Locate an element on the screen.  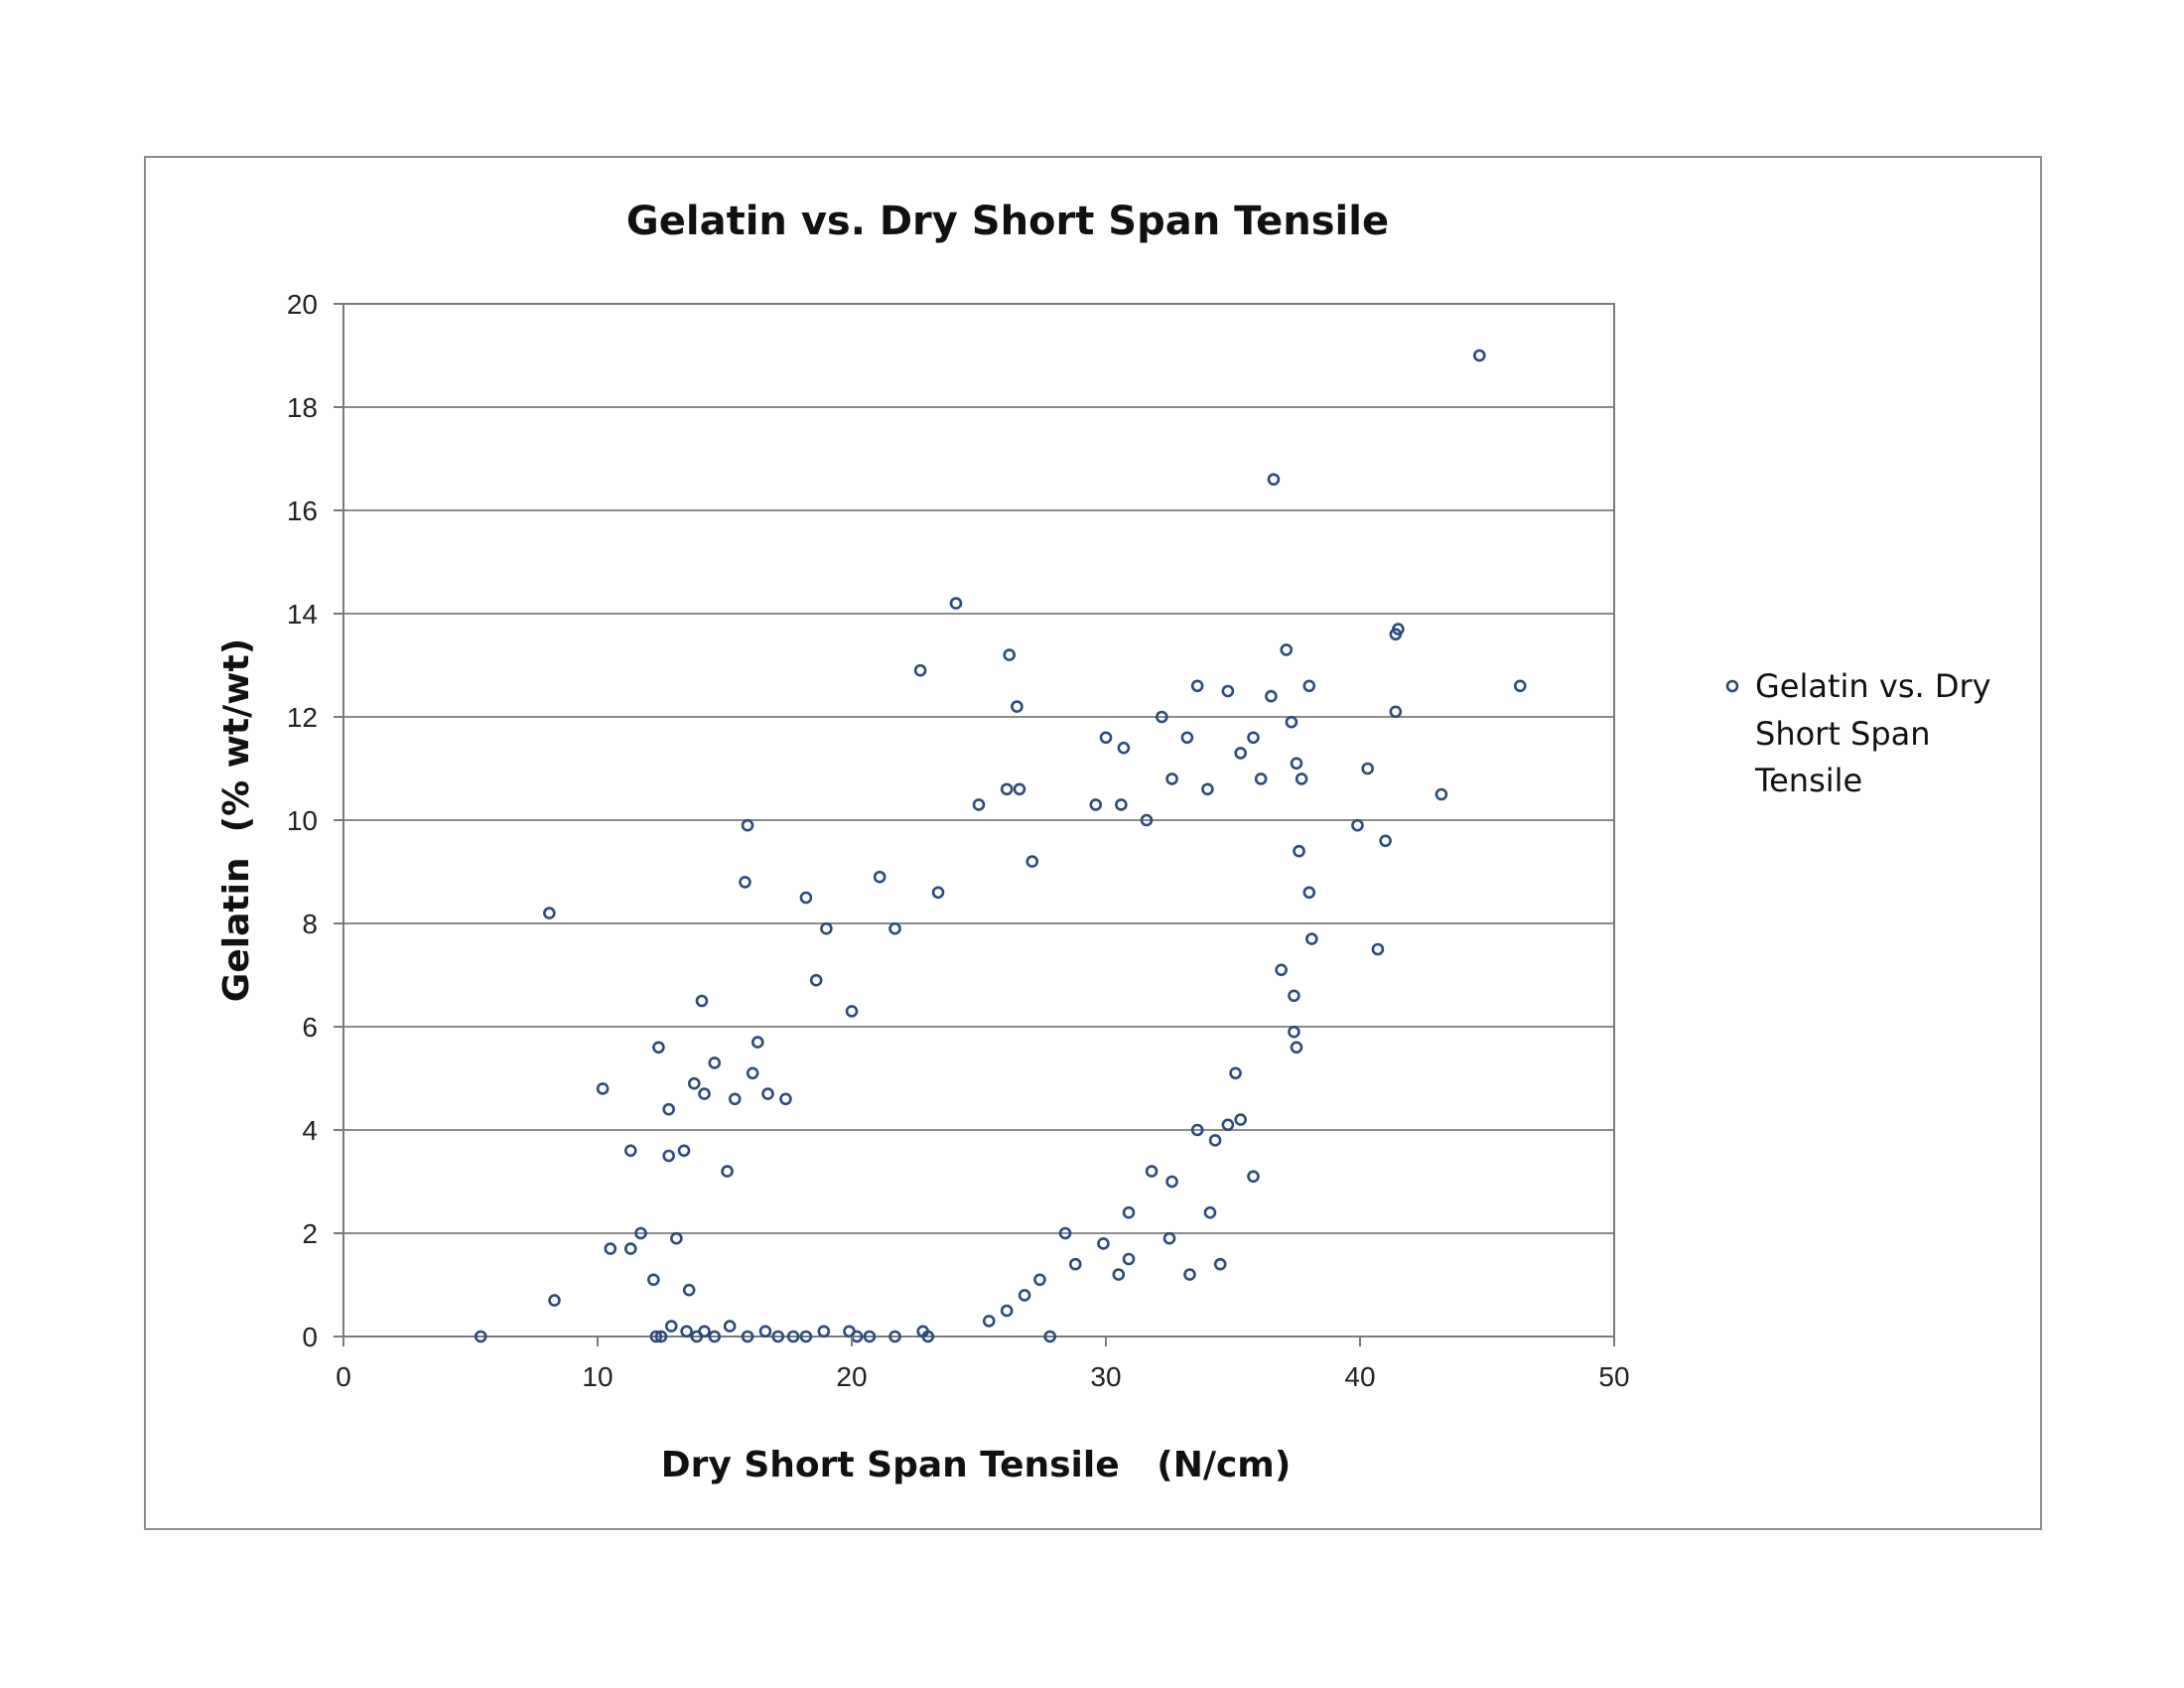
y-tick-label: 0 is located at coordinates (310, 1337).